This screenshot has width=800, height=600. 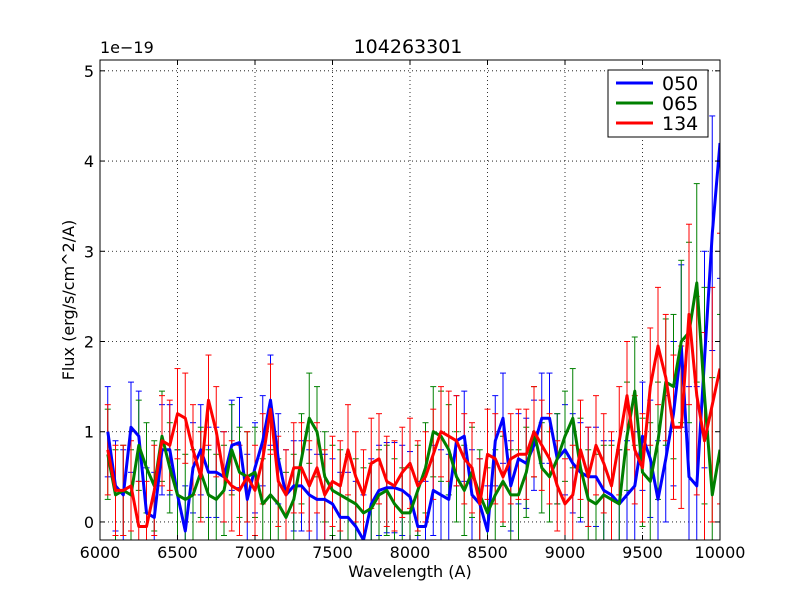 I want to click on x-tick-label: 6500, so click(x=177, y=552).